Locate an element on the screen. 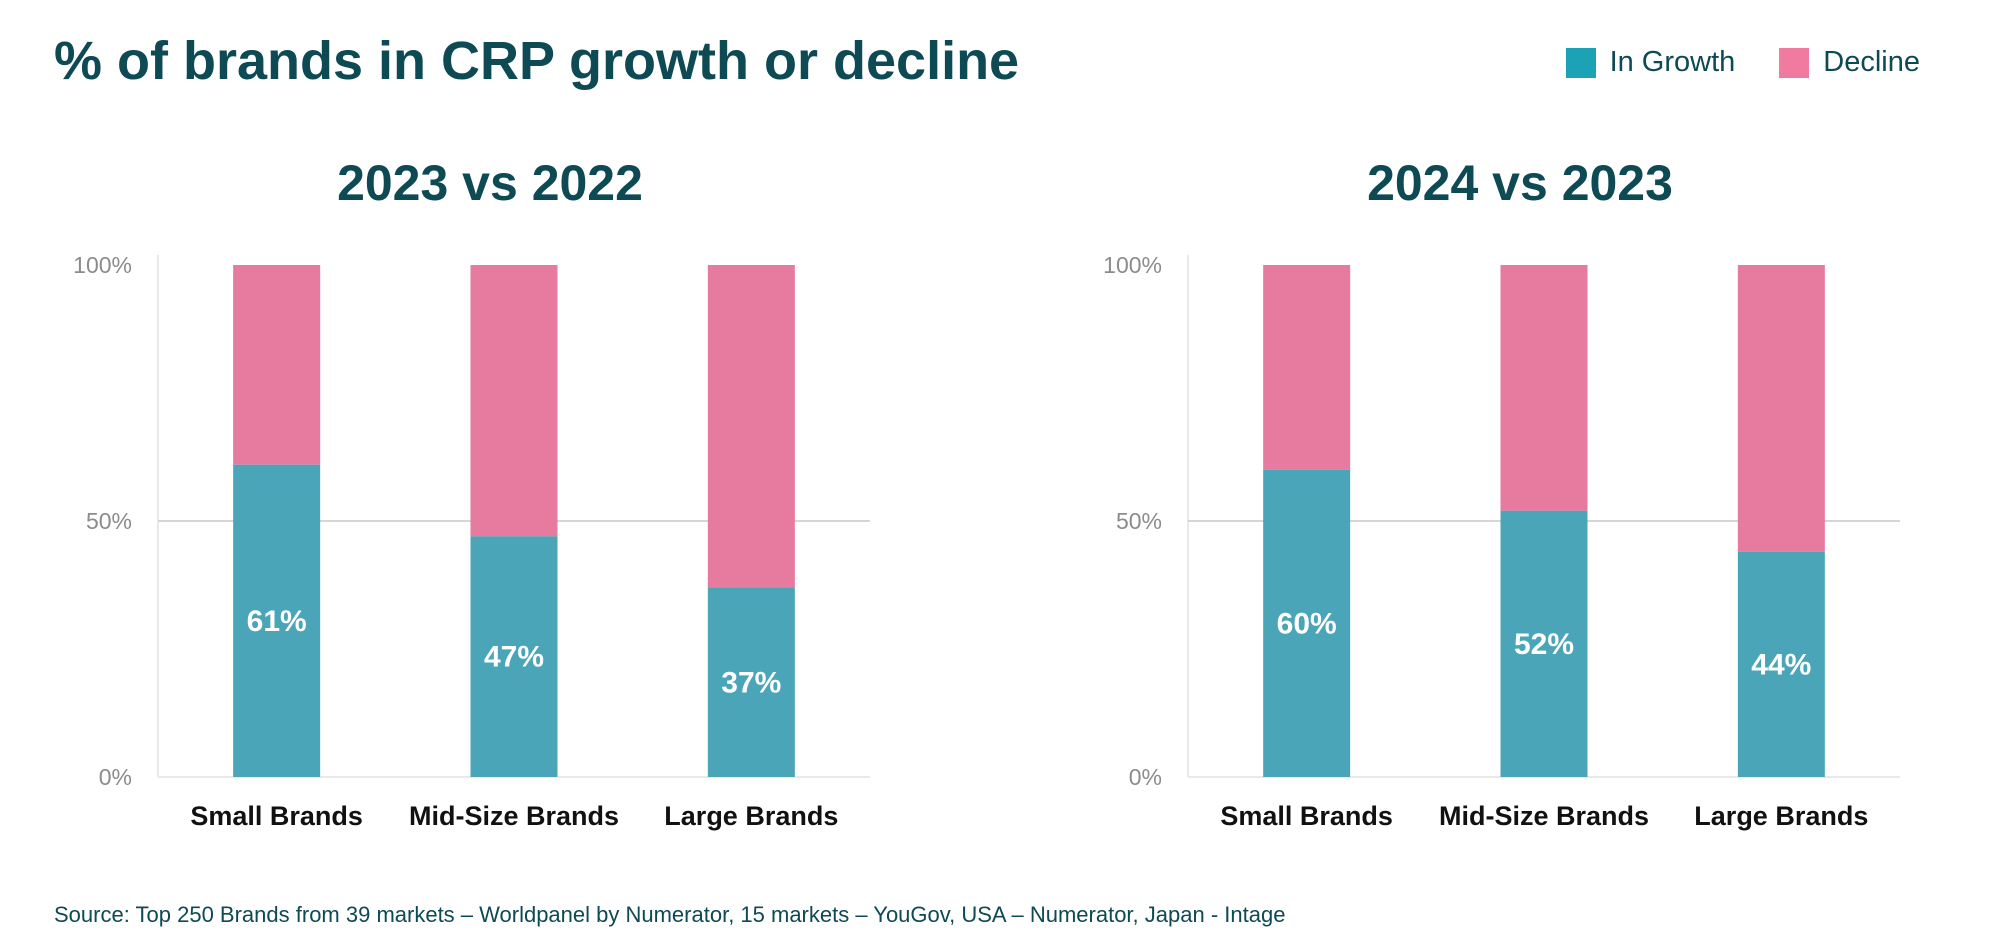 This screenshot has width=2000, height=948. legend-swatch-growth is located at coordinates (1580, 62).